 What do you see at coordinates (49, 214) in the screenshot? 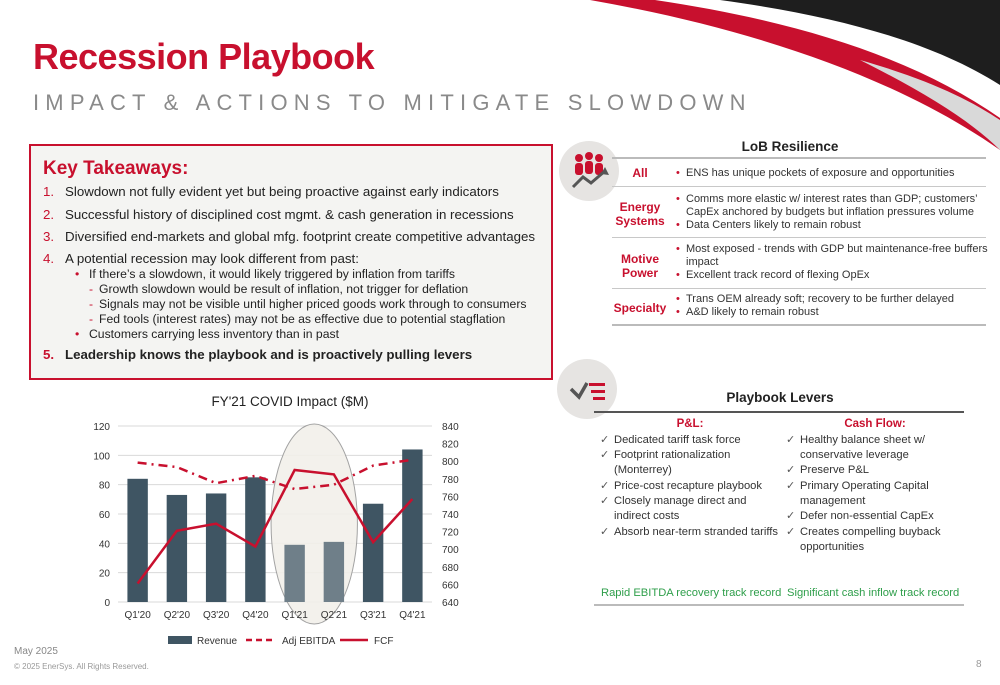
I see `item-number: 2.` at bounding box center [49, 214].